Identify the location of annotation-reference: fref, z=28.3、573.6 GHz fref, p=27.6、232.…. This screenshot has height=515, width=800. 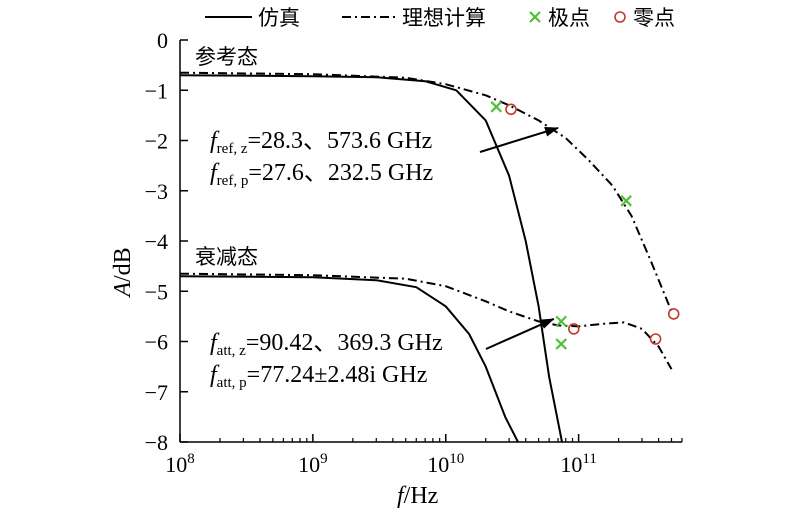
(384, 157).